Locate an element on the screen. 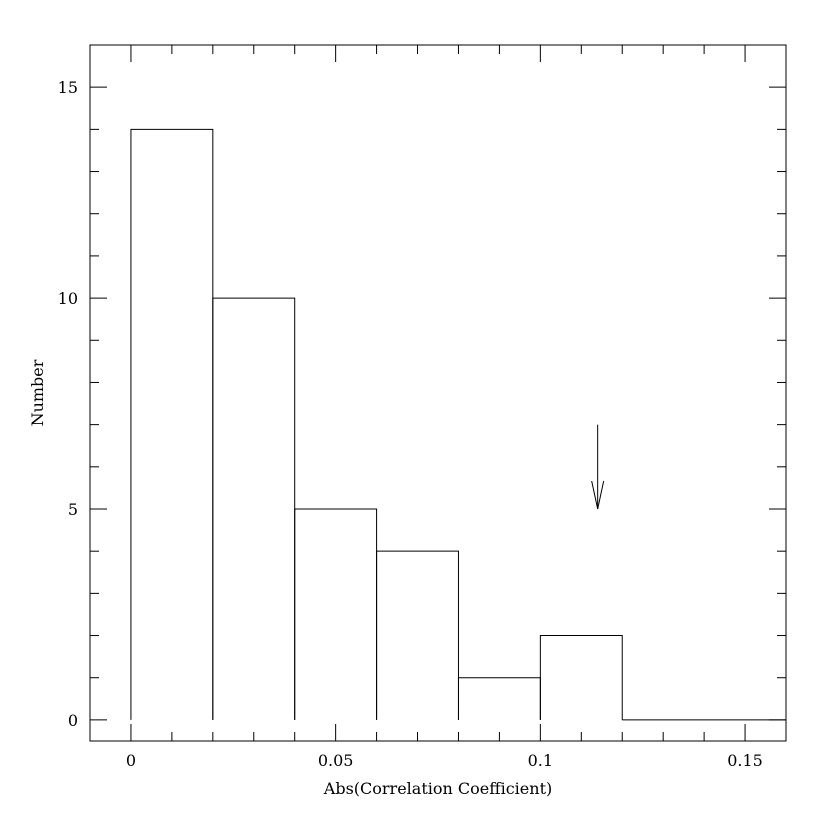 The image size is (830, 830). x-tick-label: 0.1 is located at coordinates (540, 760).